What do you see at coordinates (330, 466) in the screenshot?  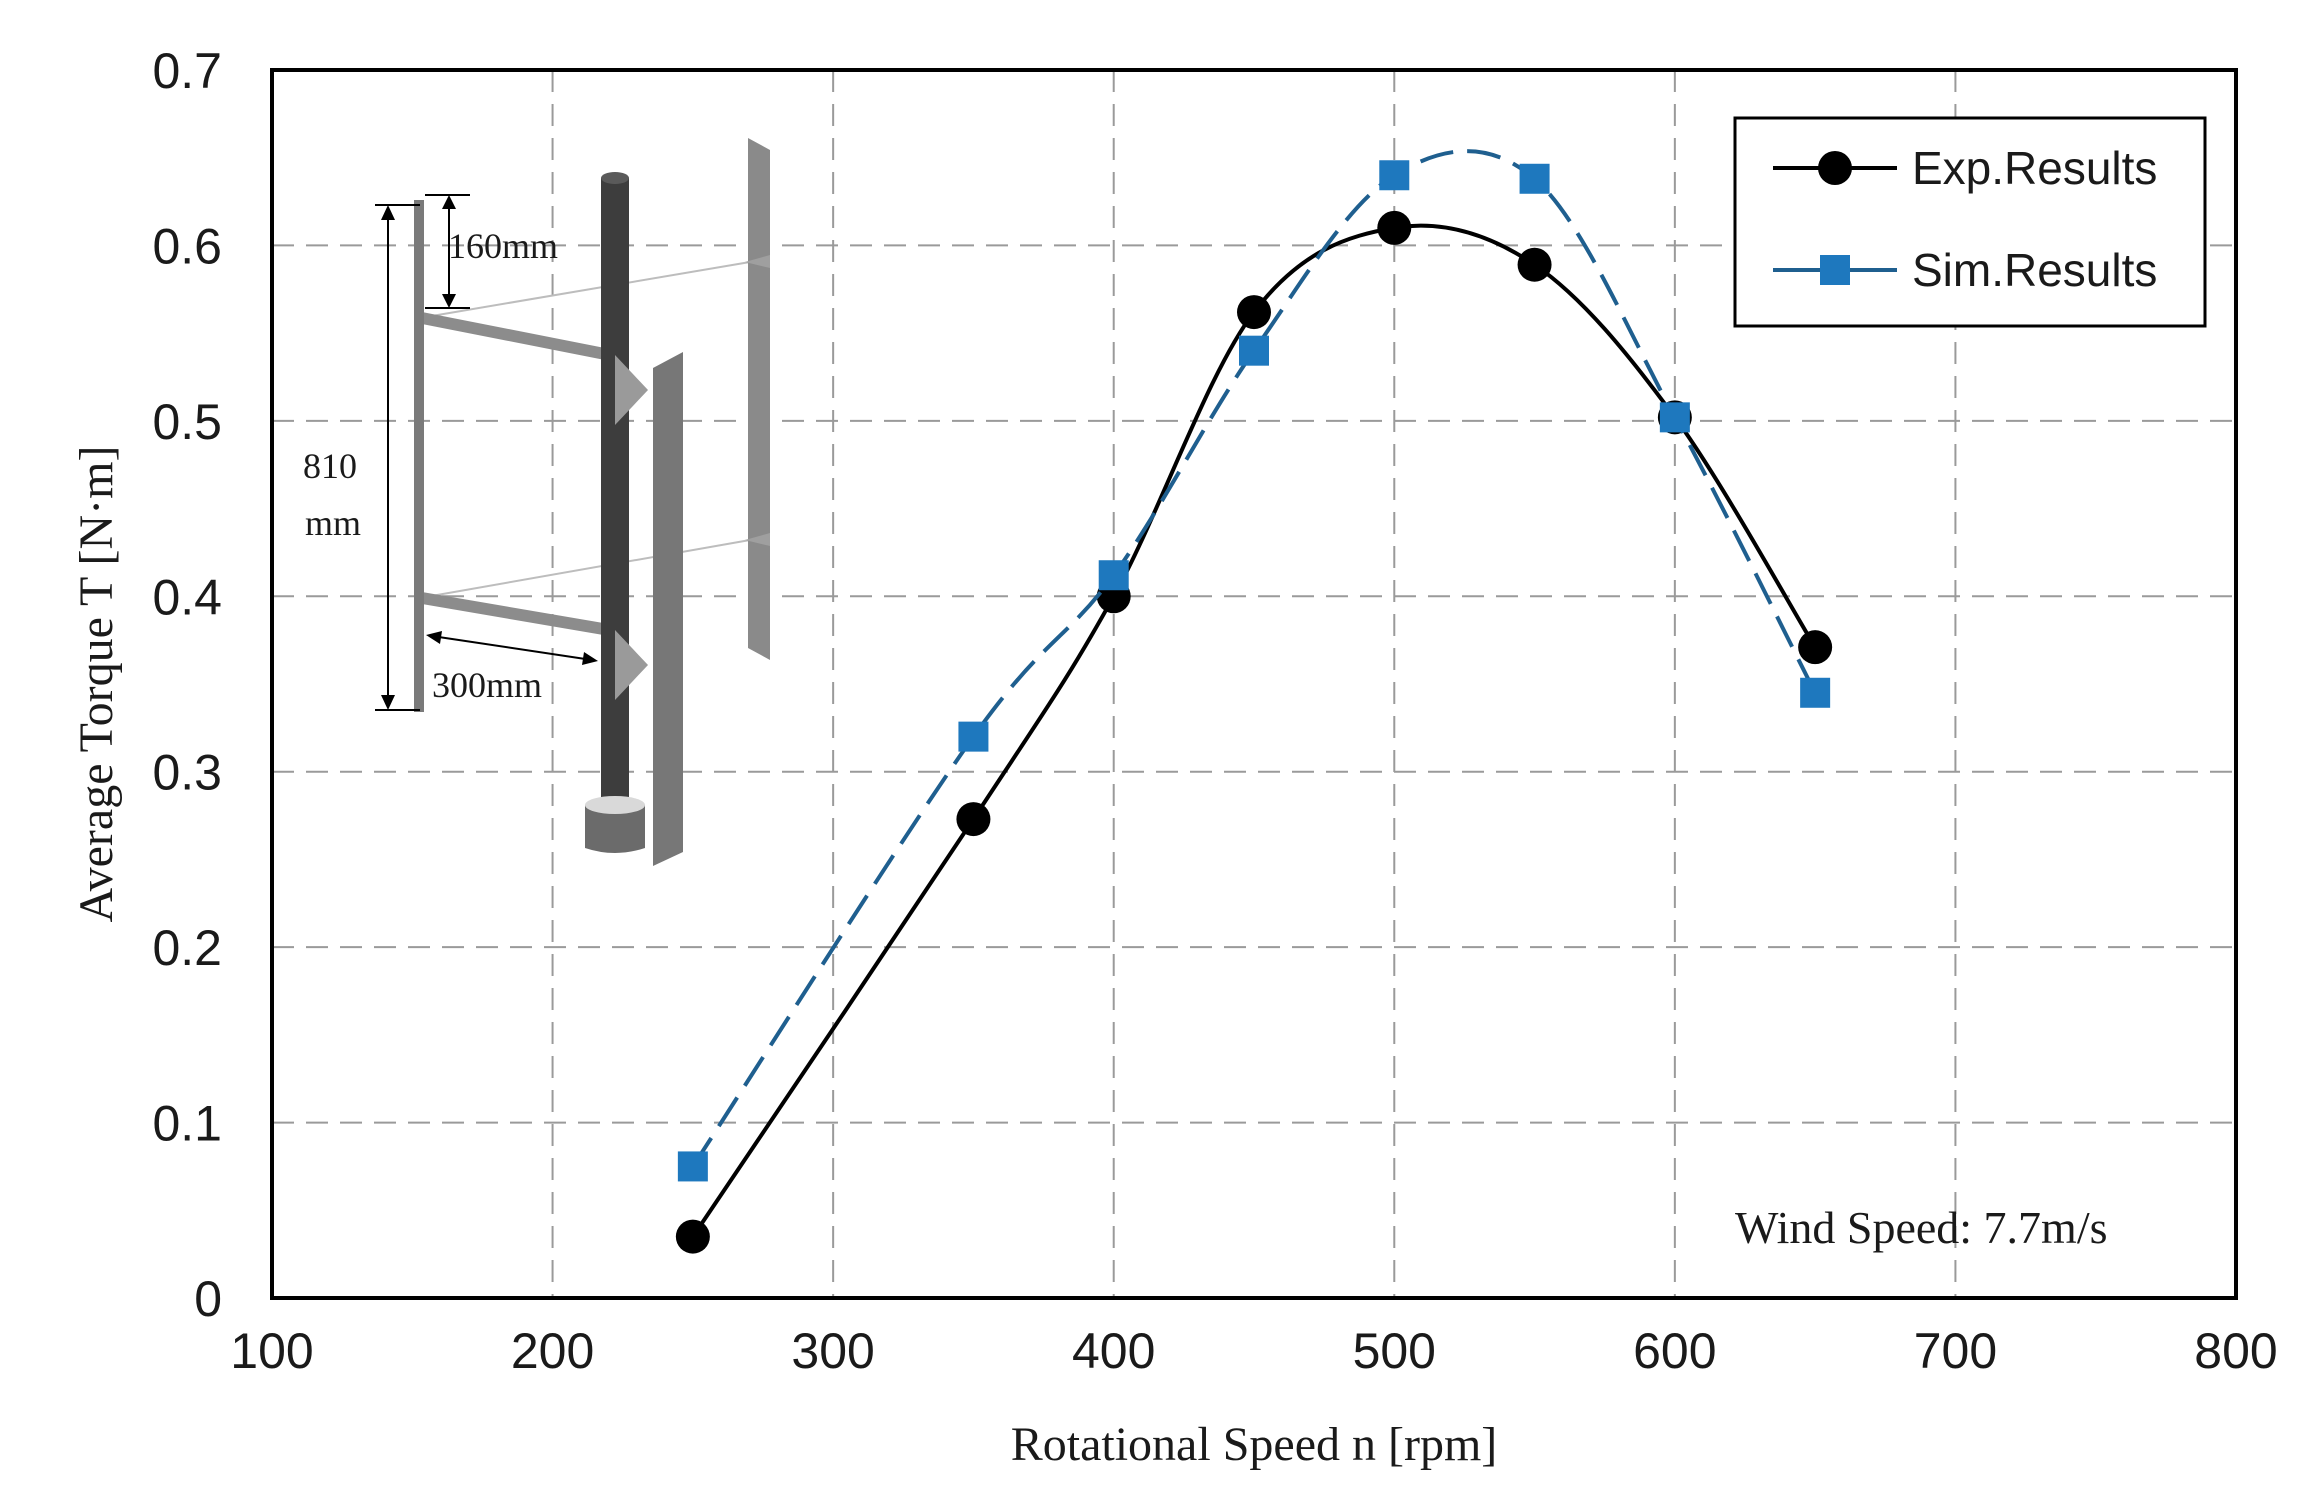 I see `dimension-label-810: 810` at bounding box center [330, 466].